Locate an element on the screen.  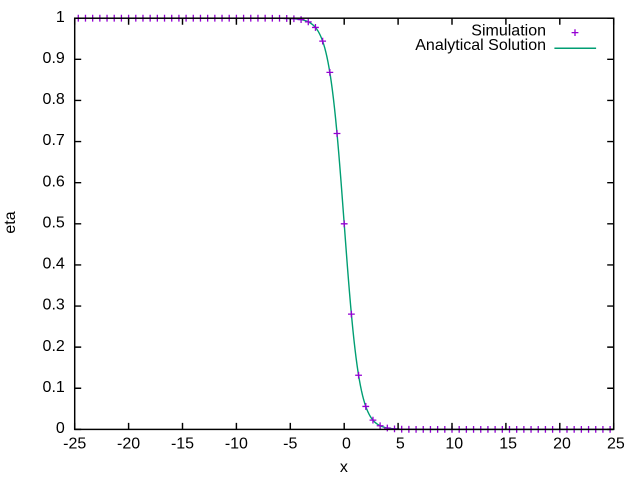
svg-text: 0.4 is located at coordinates (54, 264).